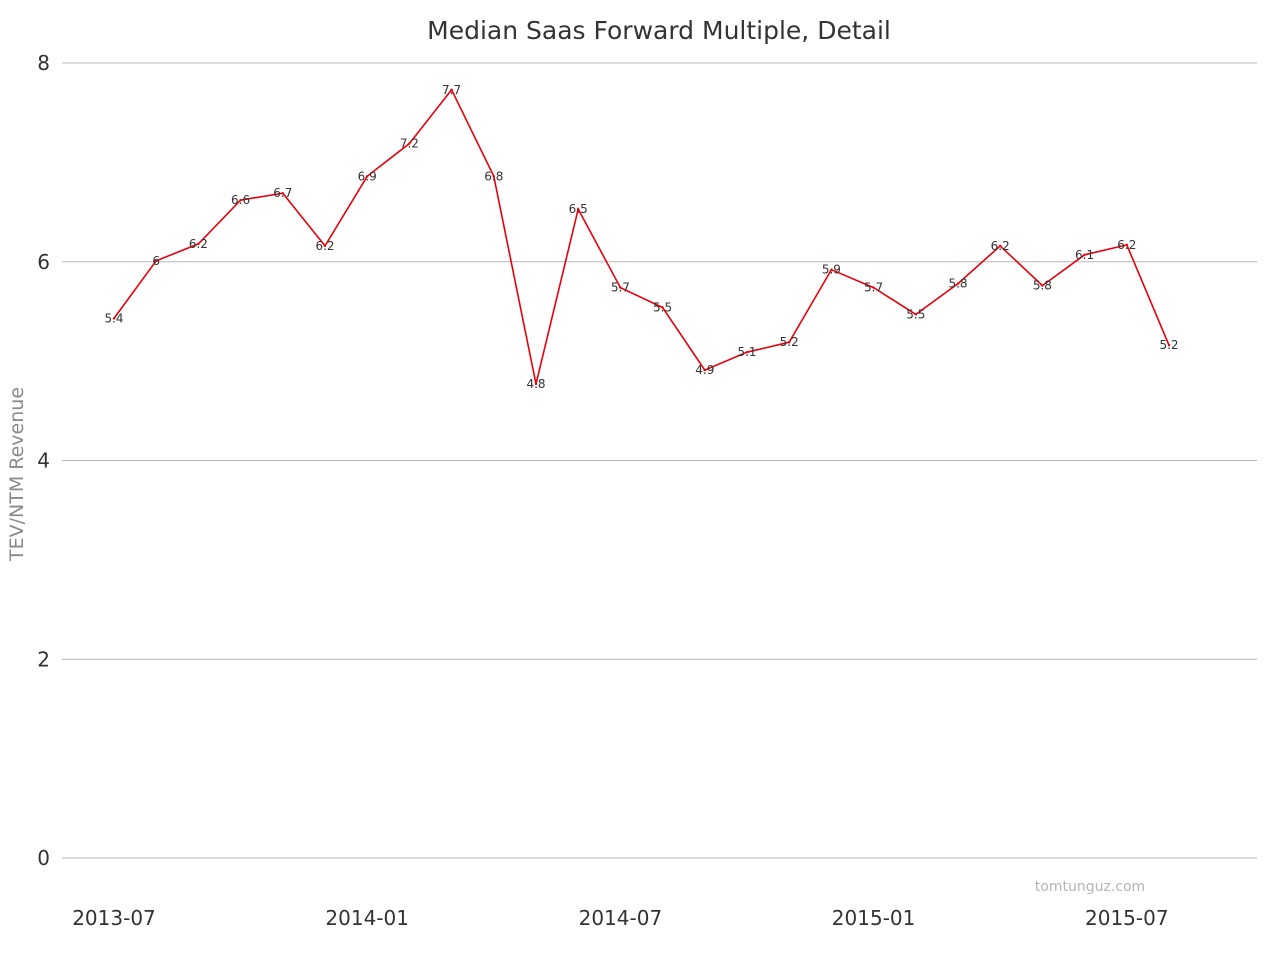 This screenshot has width=1280, height=960. I want to click on data-label: 6.7, so click(282, 193).